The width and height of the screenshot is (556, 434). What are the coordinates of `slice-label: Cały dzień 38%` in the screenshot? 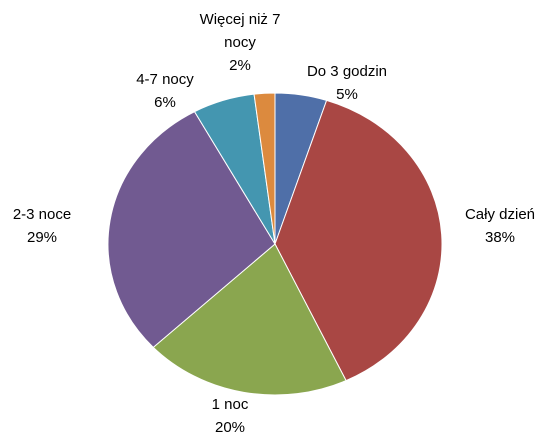 It's located at (500, 226).